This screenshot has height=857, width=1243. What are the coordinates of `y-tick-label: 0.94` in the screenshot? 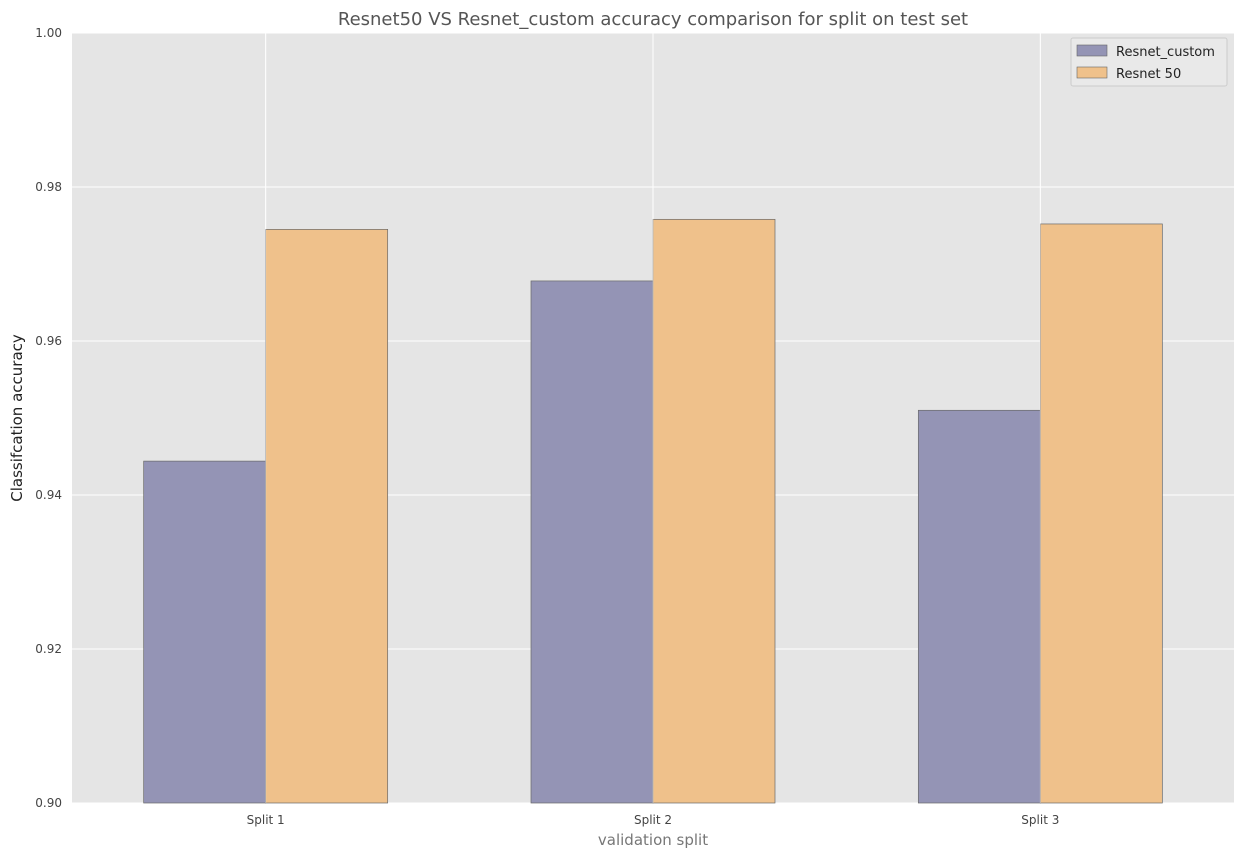 It's located at (48, 495).